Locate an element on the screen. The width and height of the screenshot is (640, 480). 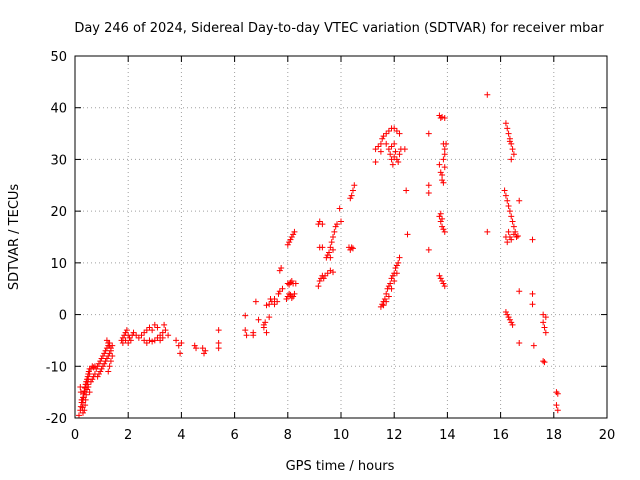
y-tick-label: -20 is located at coordinates (56, 419).